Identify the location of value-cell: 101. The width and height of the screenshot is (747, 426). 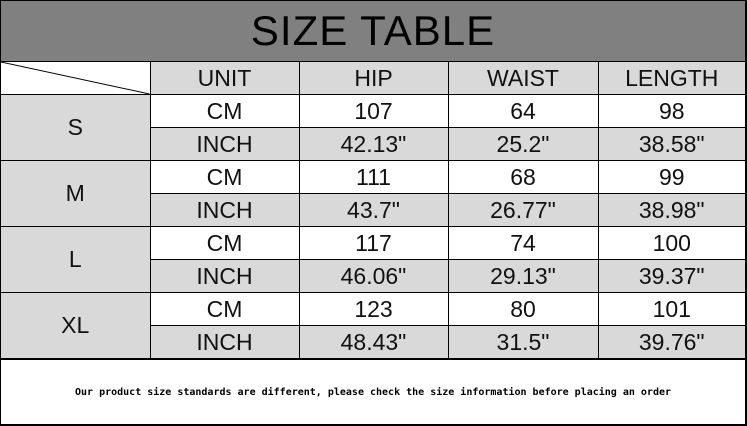
(671, 309).